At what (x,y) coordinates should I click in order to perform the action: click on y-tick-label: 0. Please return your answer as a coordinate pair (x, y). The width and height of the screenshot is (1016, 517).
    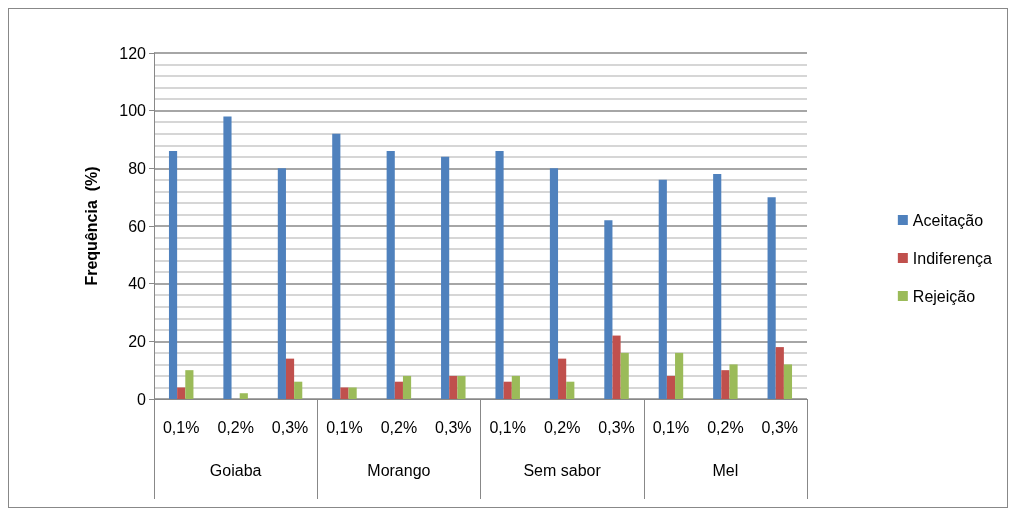
    Looking at the image, I should click on (142, 399).